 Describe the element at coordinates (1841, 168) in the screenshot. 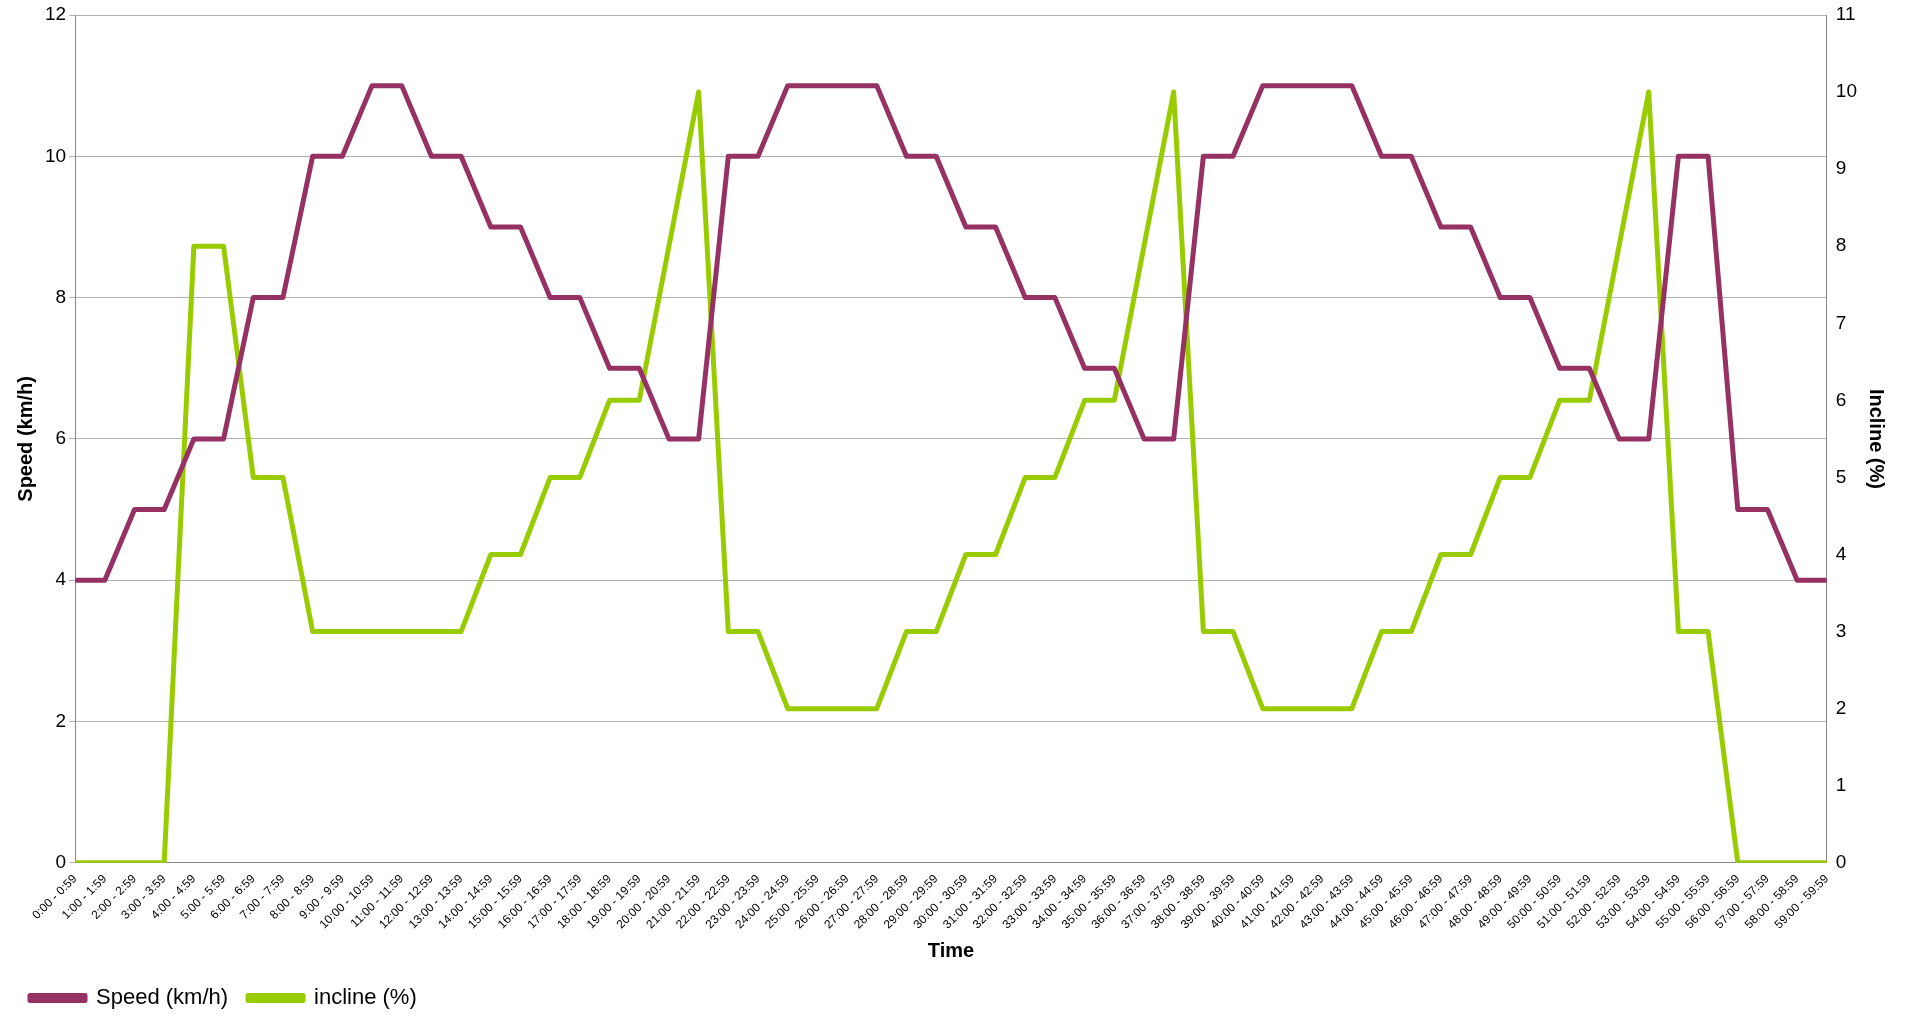

I see `y2-tick-label: 9` at that location.